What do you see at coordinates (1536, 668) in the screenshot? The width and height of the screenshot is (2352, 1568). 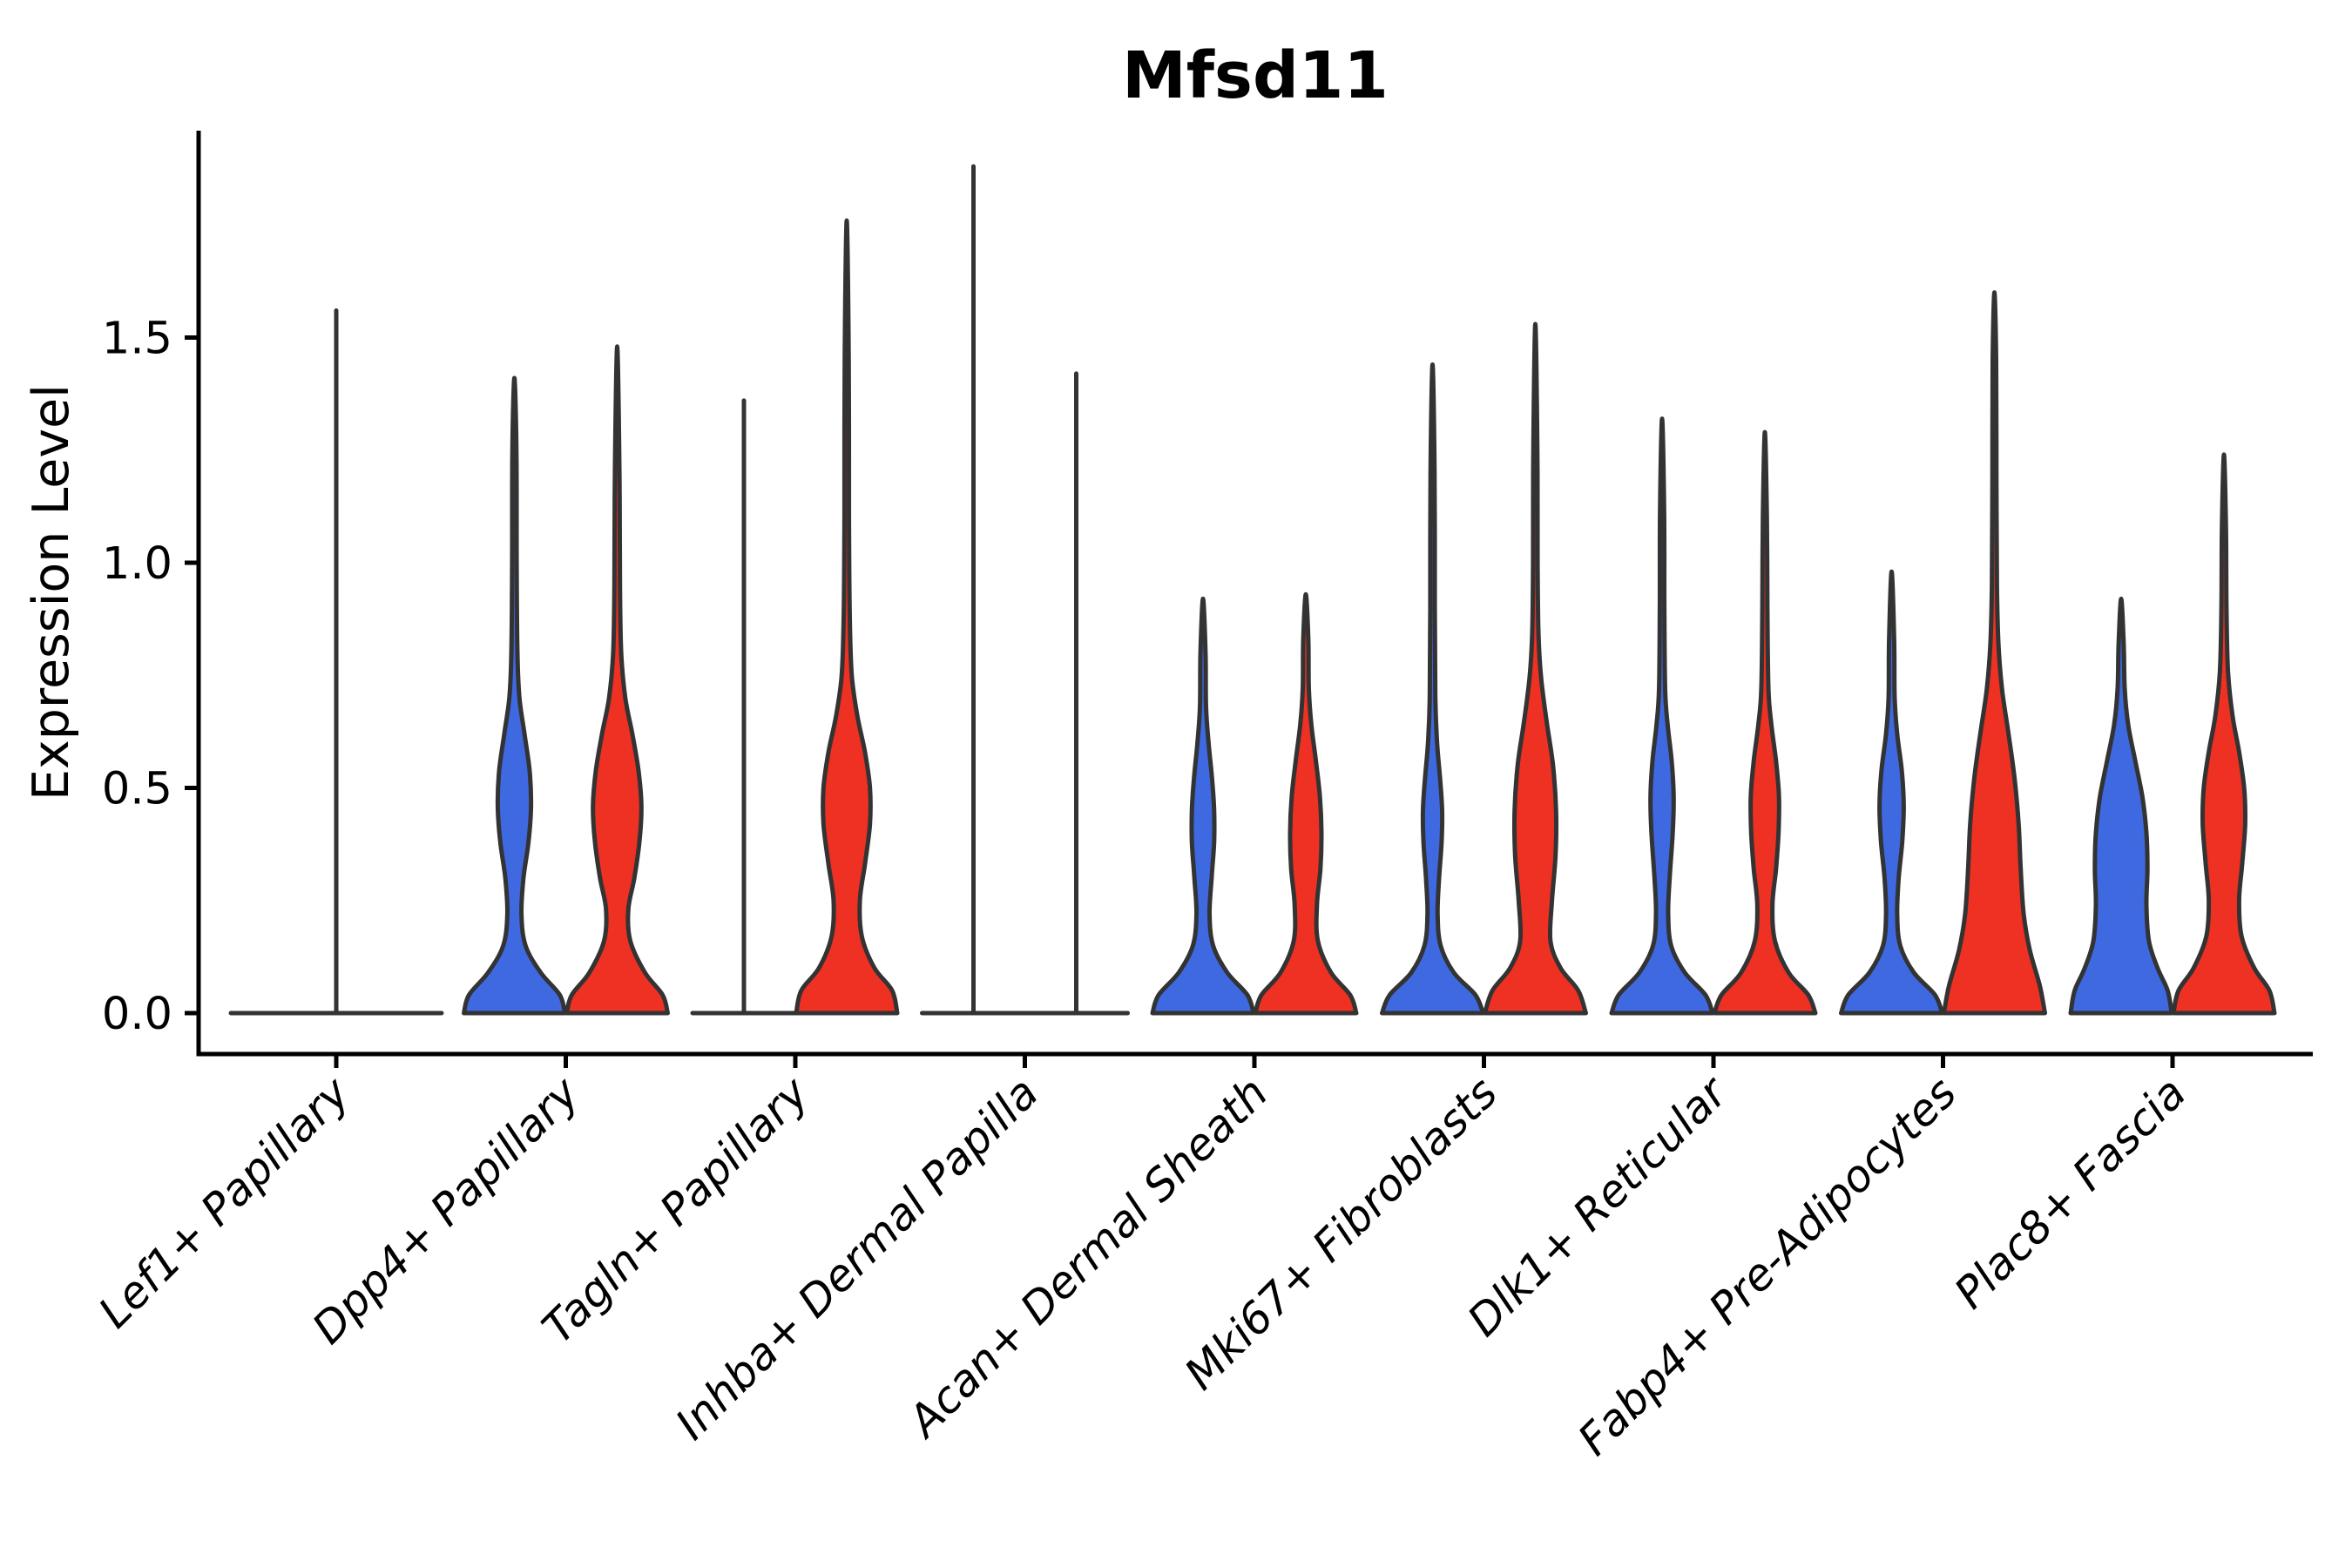 I see `violin-6-red` at bounding box center [1536, 668].